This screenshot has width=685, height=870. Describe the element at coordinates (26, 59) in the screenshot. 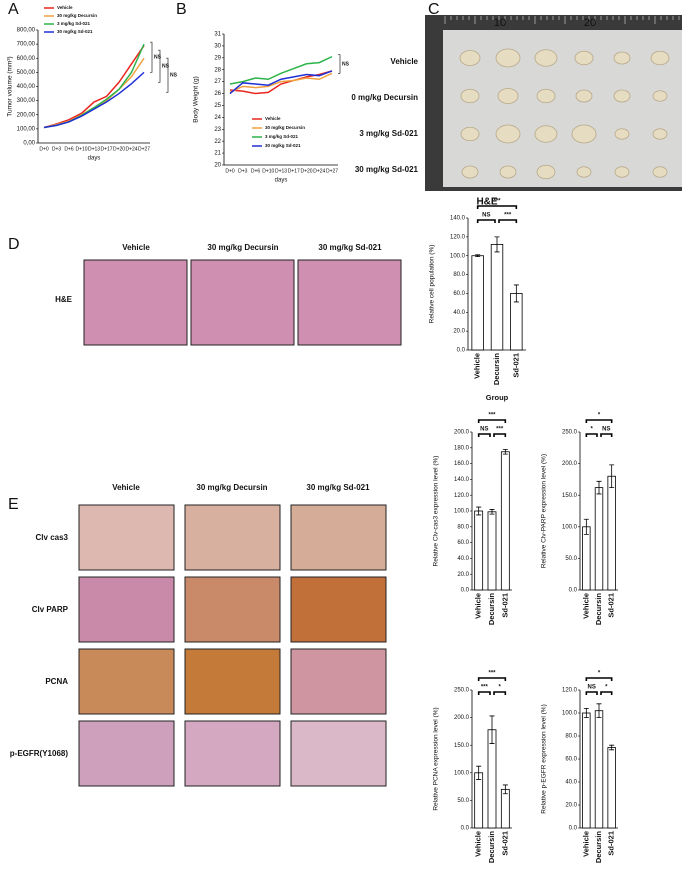

I see `y-tick-label: 600,00` at that location.